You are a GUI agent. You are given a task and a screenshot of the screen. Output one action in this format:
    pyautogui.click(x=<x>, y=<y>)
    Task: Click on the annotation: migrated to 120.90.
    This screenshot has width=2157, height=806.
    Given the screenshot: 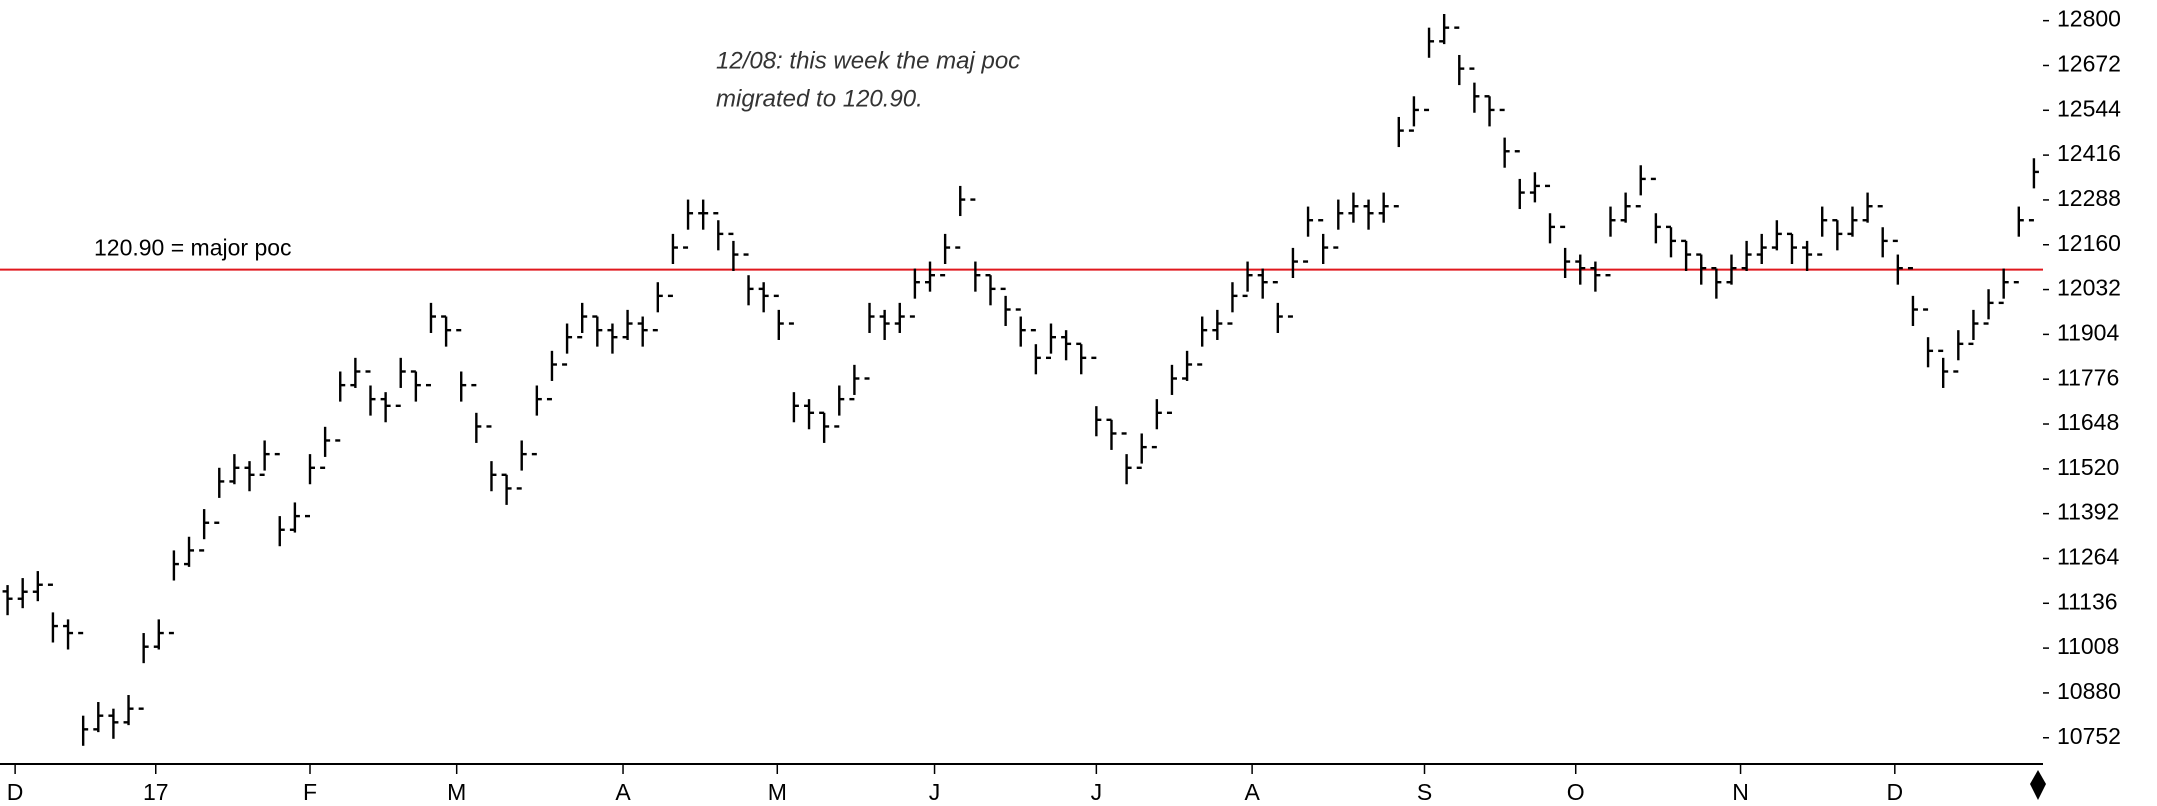 What is the action you would take?
    pyautogui.click(x=819, y=98)
    